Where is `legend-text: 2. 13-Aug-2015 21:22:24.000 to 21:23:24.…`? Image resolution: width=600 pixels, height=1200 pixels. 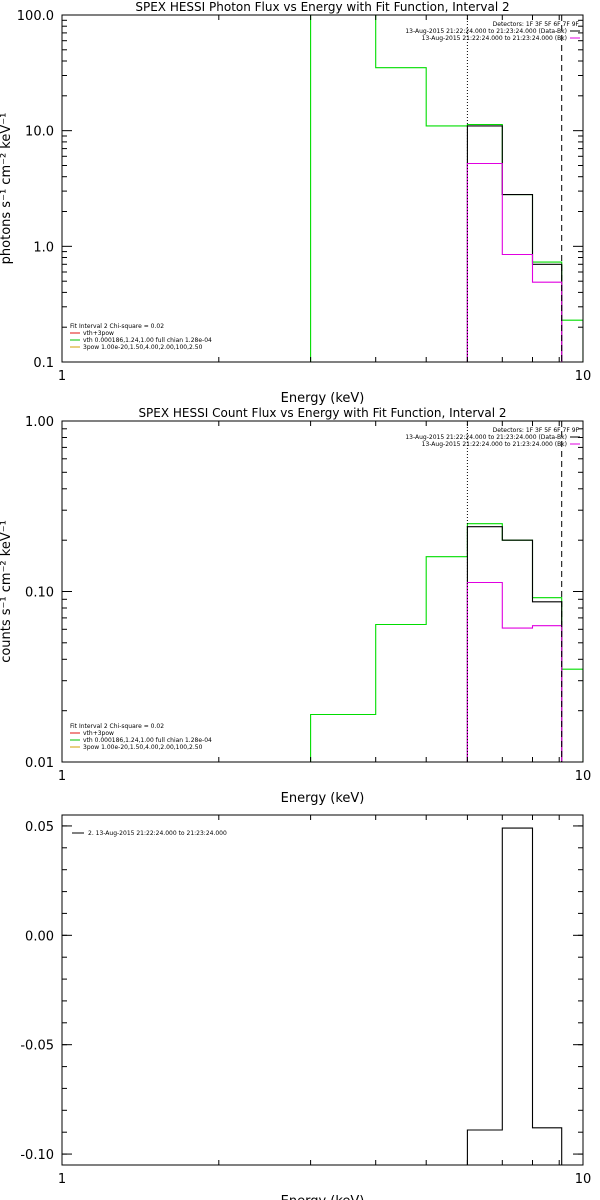
legend-text: 2. 13-Aug-2015 21:22:24.000 to 21:23:24.… is located at coordinates (157, 833).